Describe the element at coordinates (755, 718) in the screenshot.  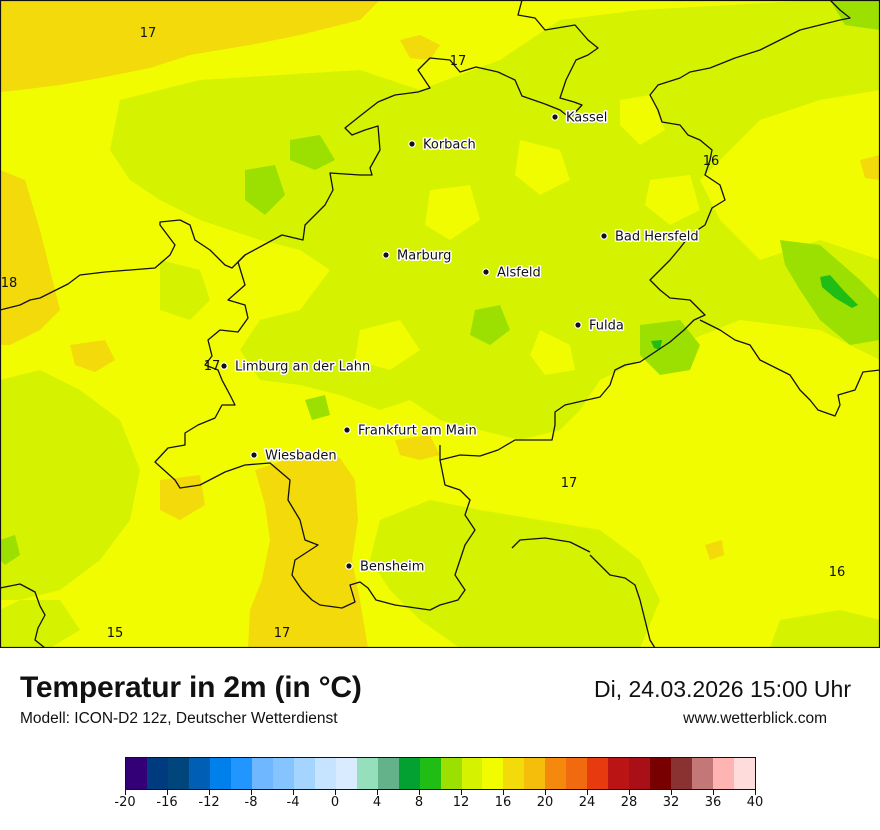
I see `website-link: www.wetterblick.com` at that location.